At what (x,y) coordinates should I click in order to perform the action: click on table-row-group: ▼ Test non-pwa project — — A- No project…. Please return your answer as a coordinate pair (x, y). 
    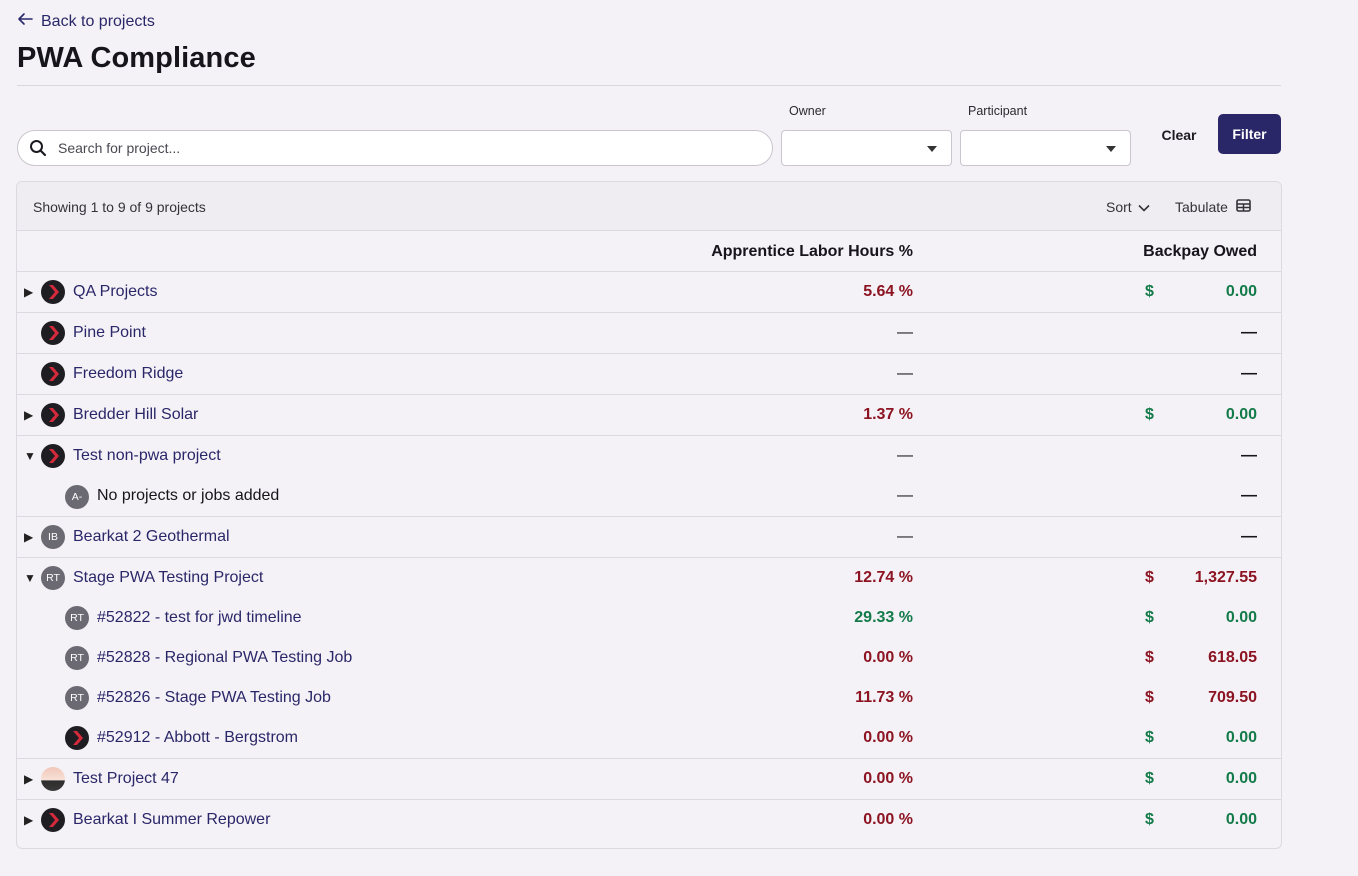
    Looking at the image, I should click on (649, 476).